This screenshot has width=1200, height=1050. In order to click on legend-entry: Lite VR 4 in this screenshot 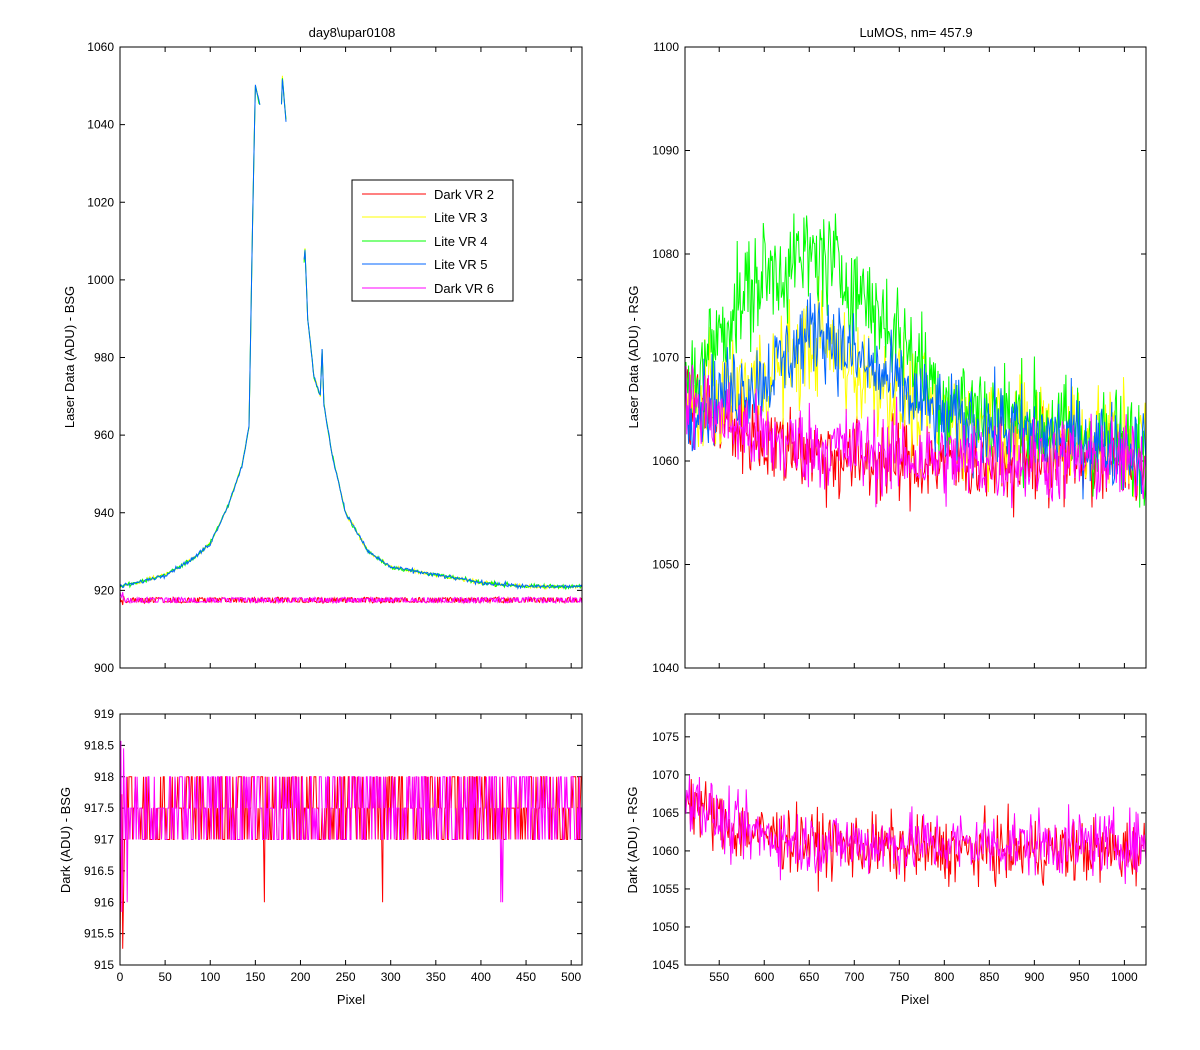, I will do `click(460, 241)`.